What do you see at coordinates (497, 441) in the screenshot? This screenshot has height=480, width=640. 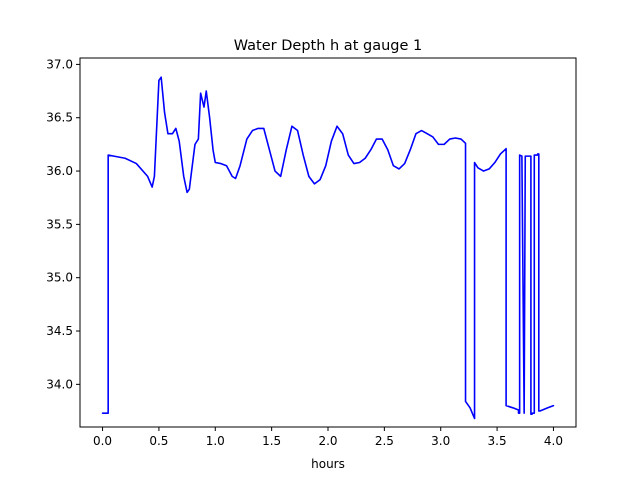 I see `x-tick-label: 3.5` at bounding box center [497, 441].